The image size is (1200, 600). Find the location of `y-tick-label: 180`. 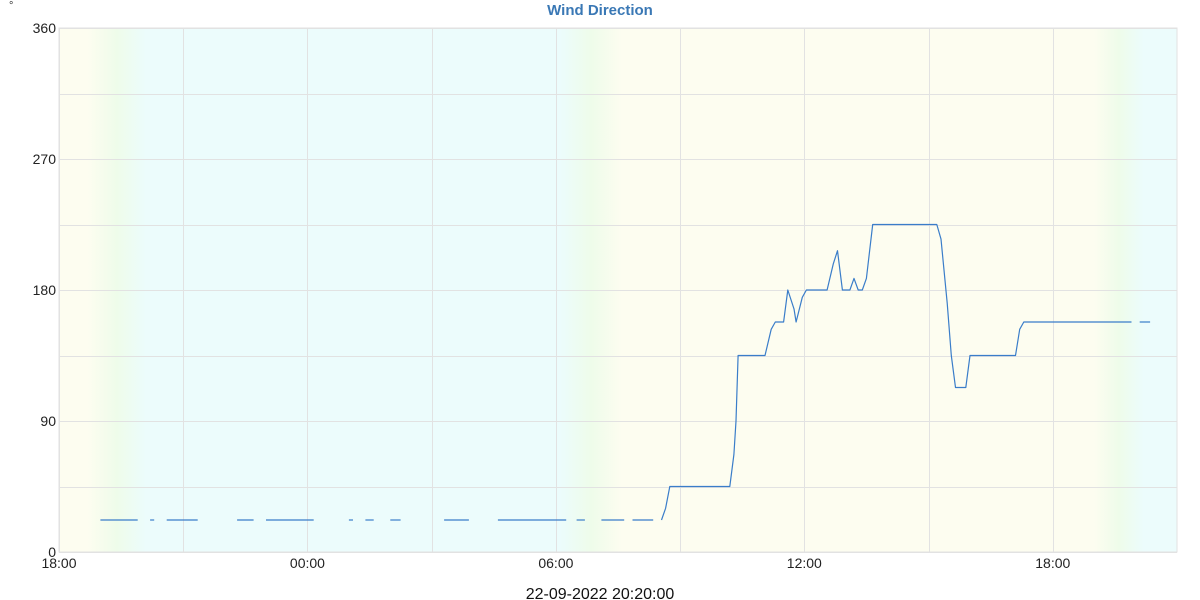

y-tick-label: 180 is located at coordinates (45, 290).